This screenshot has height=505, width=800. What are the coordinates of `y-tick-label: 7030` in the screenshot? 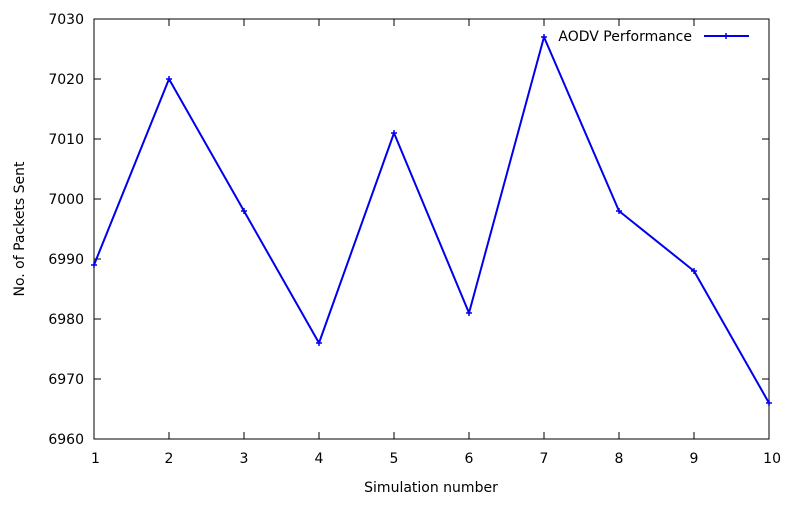 It's located at (66, 20).